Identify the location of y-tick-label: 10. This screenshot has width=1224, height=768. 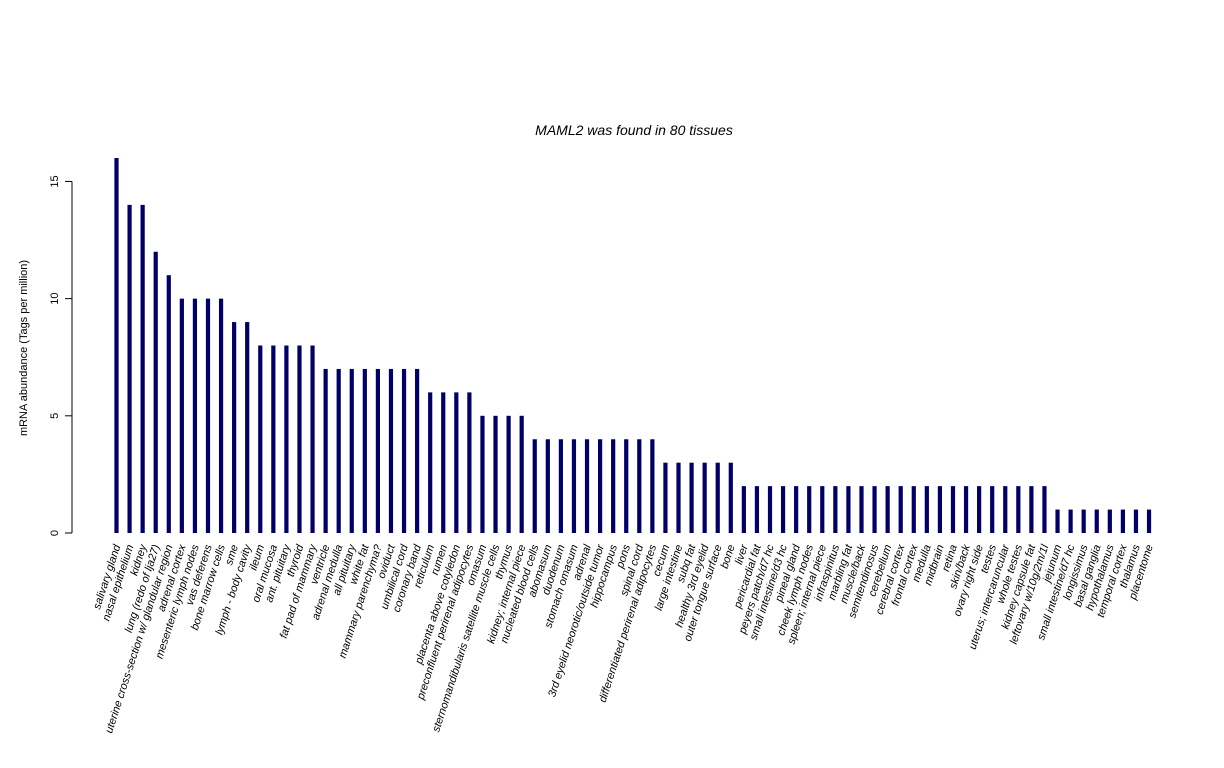
(55, 299).